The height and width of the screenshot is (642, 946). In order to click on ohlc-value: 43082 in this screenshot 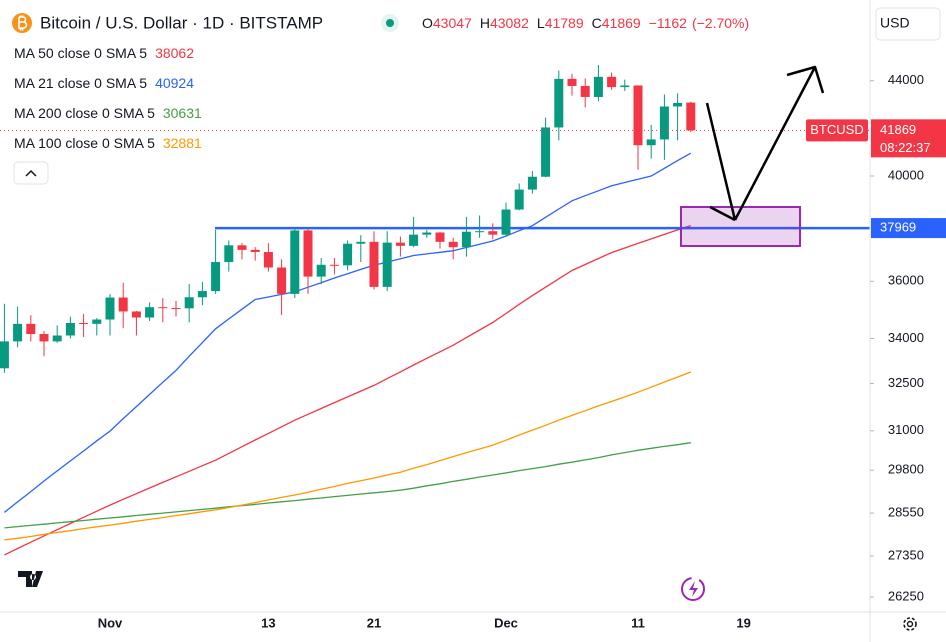, I will do `click(509, 23)`.